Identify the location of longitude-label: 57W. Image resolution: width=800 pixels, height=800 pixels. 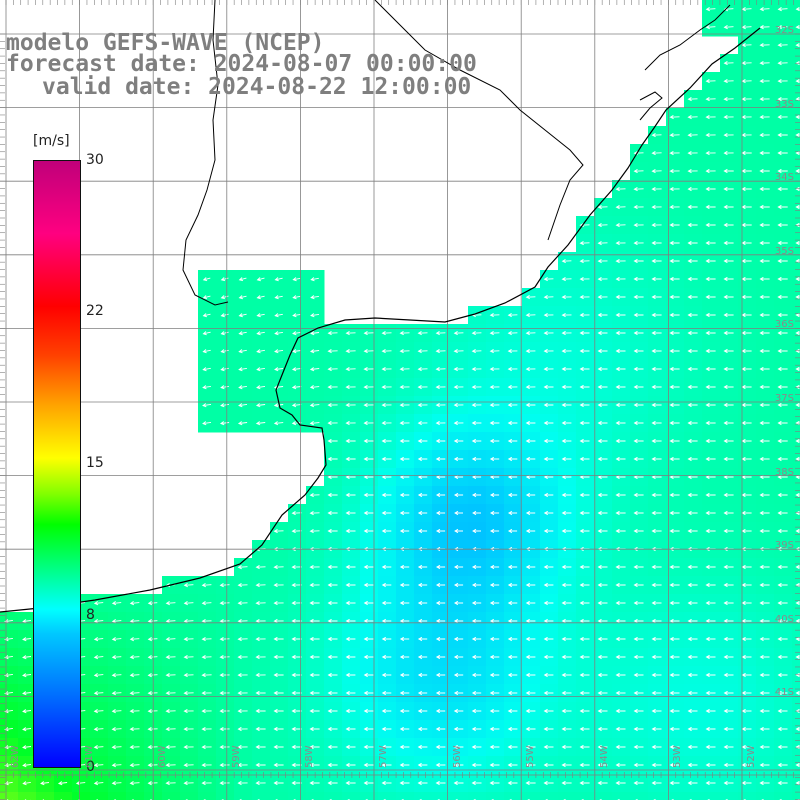
(383, 756).